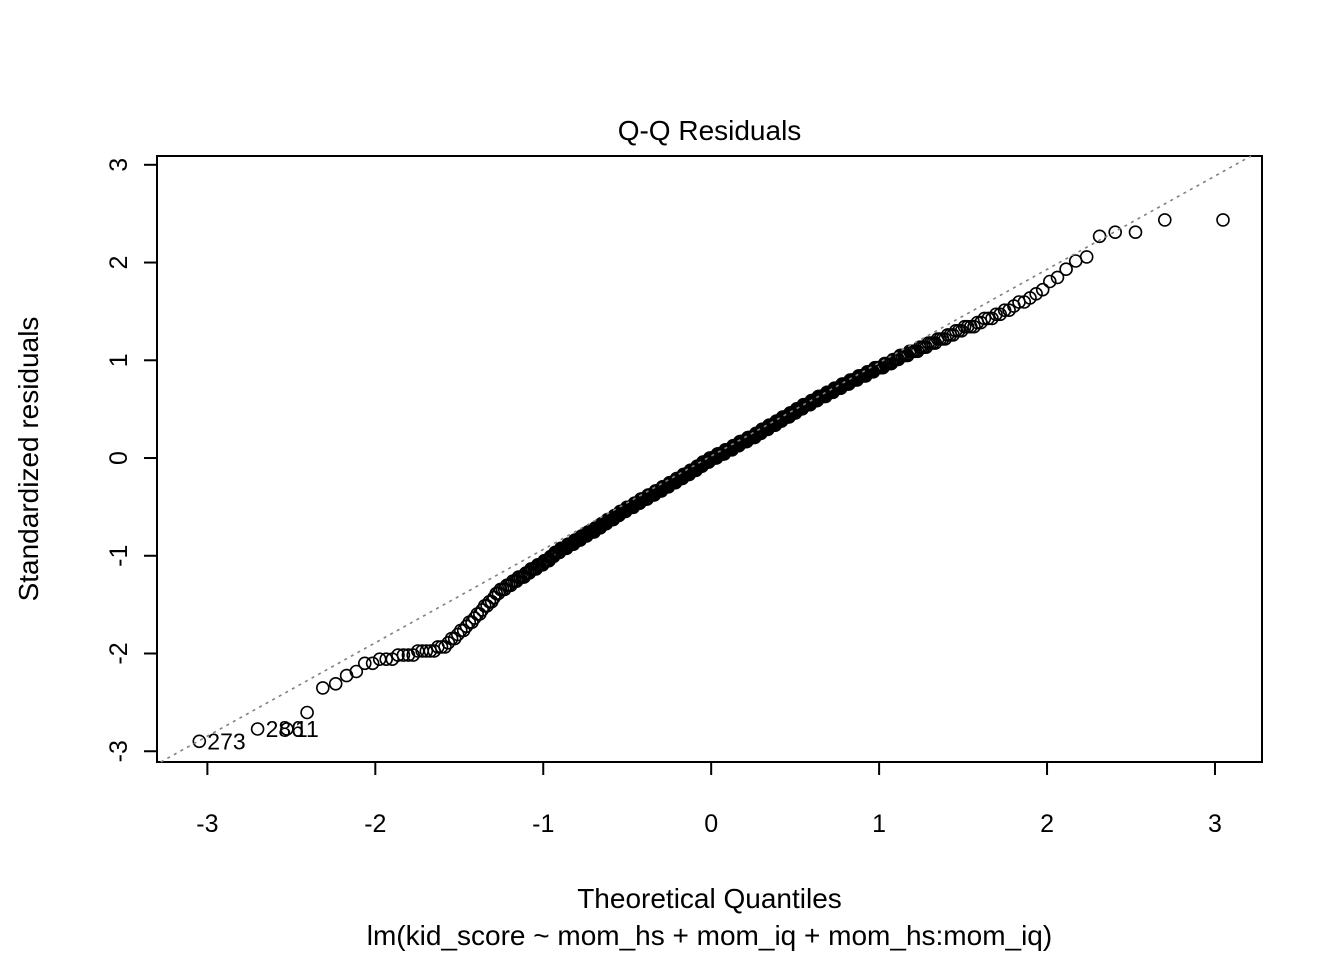 The width and height of the screenshot is (1344, 960). I want to click on y-tick-label: 0, so click(119, 458).